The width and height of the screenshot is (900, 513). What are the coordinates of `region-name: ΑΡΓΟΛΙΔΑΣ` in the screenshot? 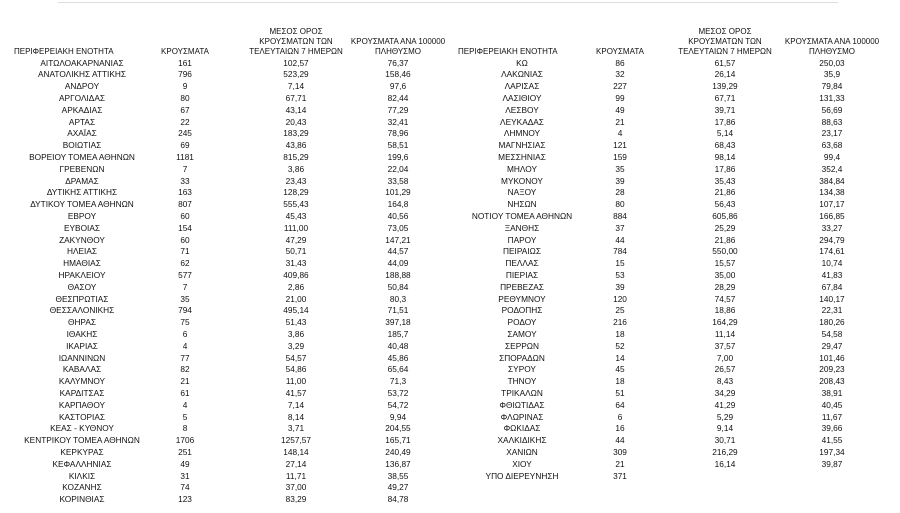 It's located at (82, 97).